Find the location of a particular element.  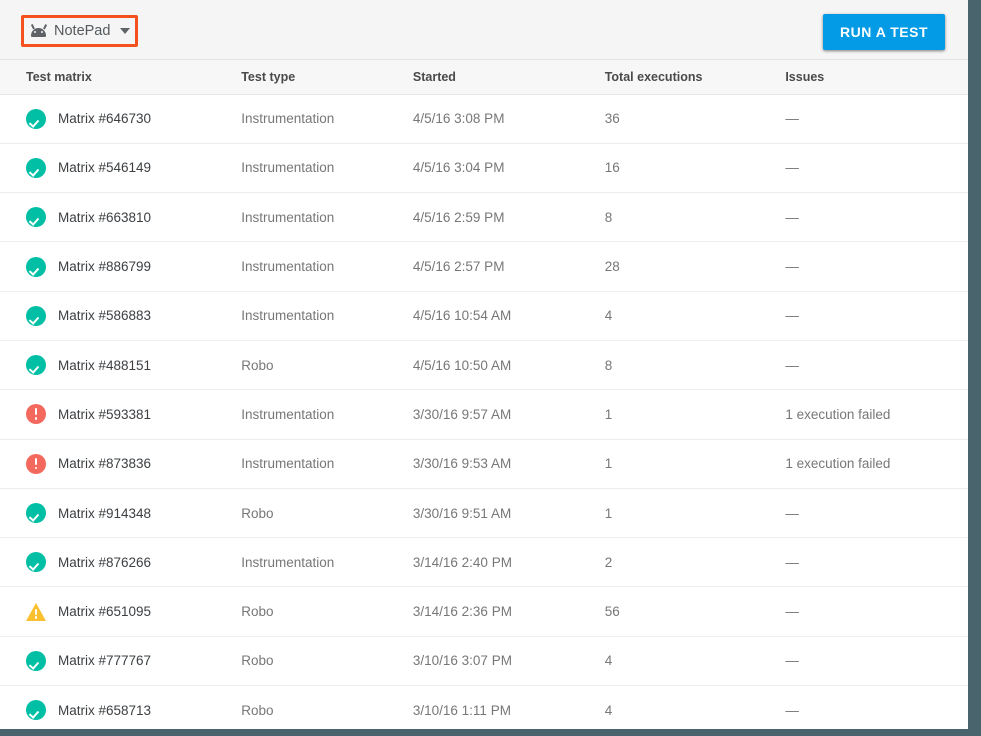

matrix-name-label: Matrix #488151 is located at coordinates (105, 365).